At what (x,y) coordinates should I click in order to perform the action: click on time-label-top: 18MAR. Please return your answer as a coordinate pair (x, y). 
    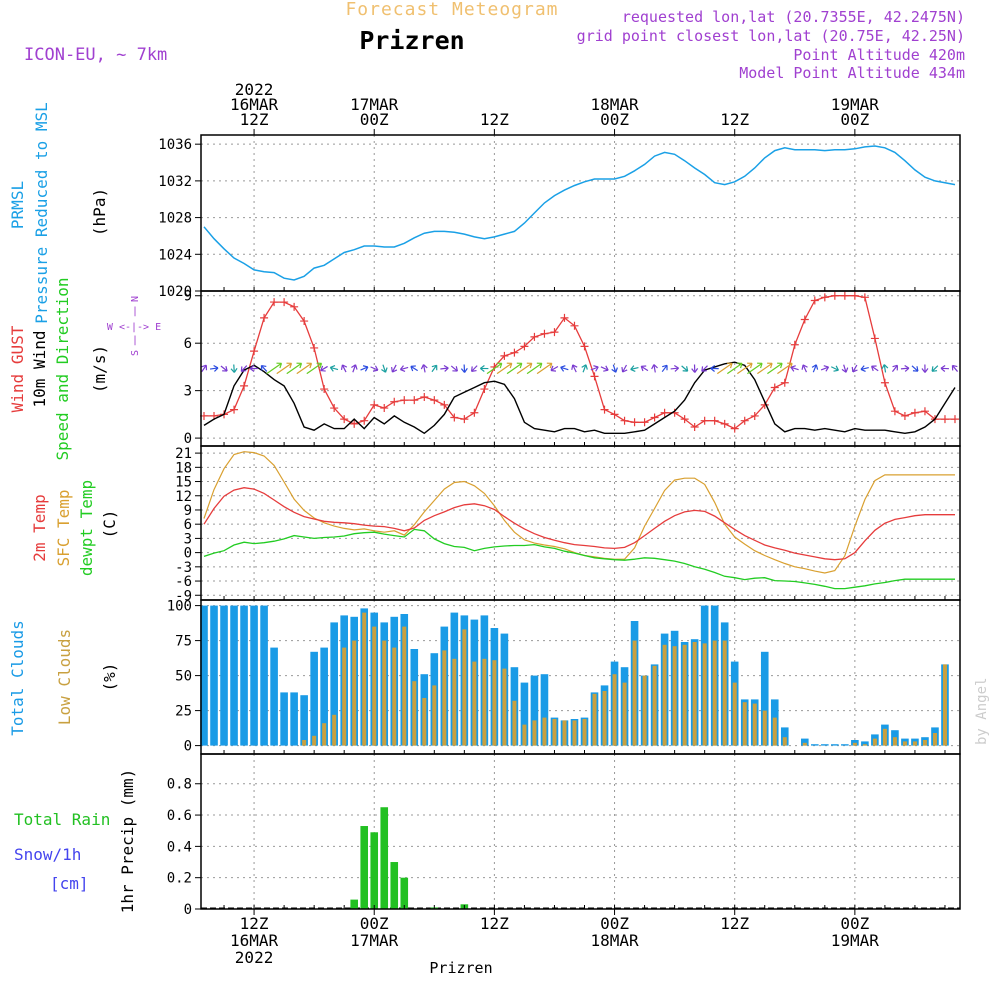
    Looking at the image, I should click on (614, 104).